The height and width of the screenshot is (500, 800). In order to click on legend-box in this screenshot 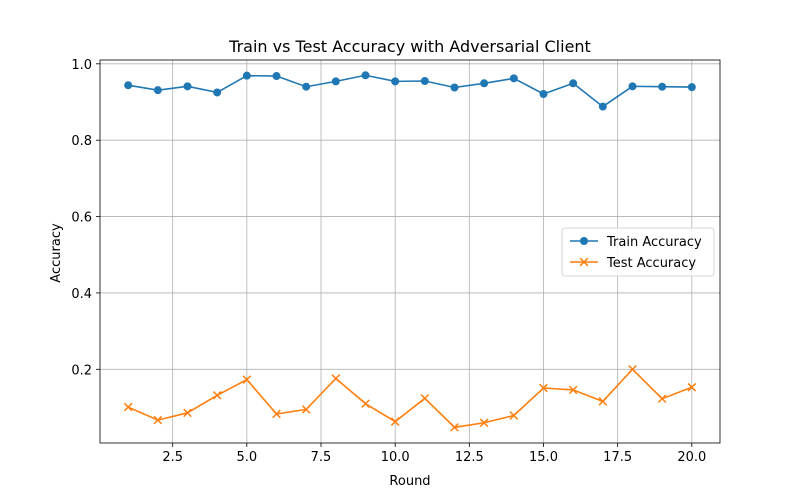, I will do `click(638, 252)`.